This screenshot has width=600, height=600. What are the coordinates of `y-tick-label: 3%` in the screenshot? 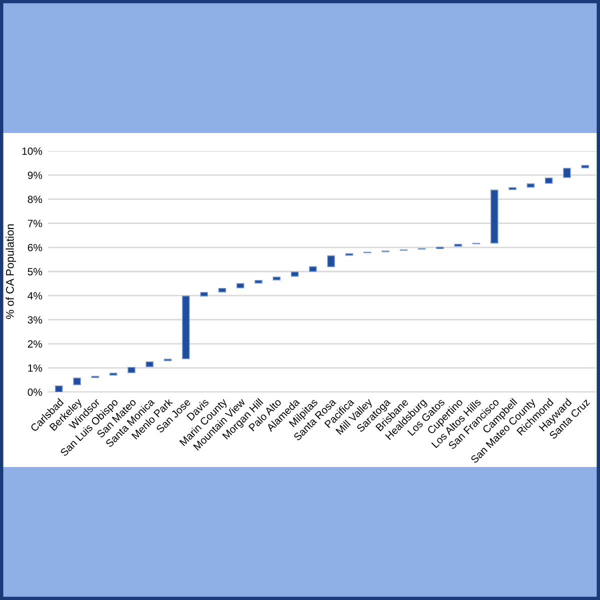 It's located at (35, 320).